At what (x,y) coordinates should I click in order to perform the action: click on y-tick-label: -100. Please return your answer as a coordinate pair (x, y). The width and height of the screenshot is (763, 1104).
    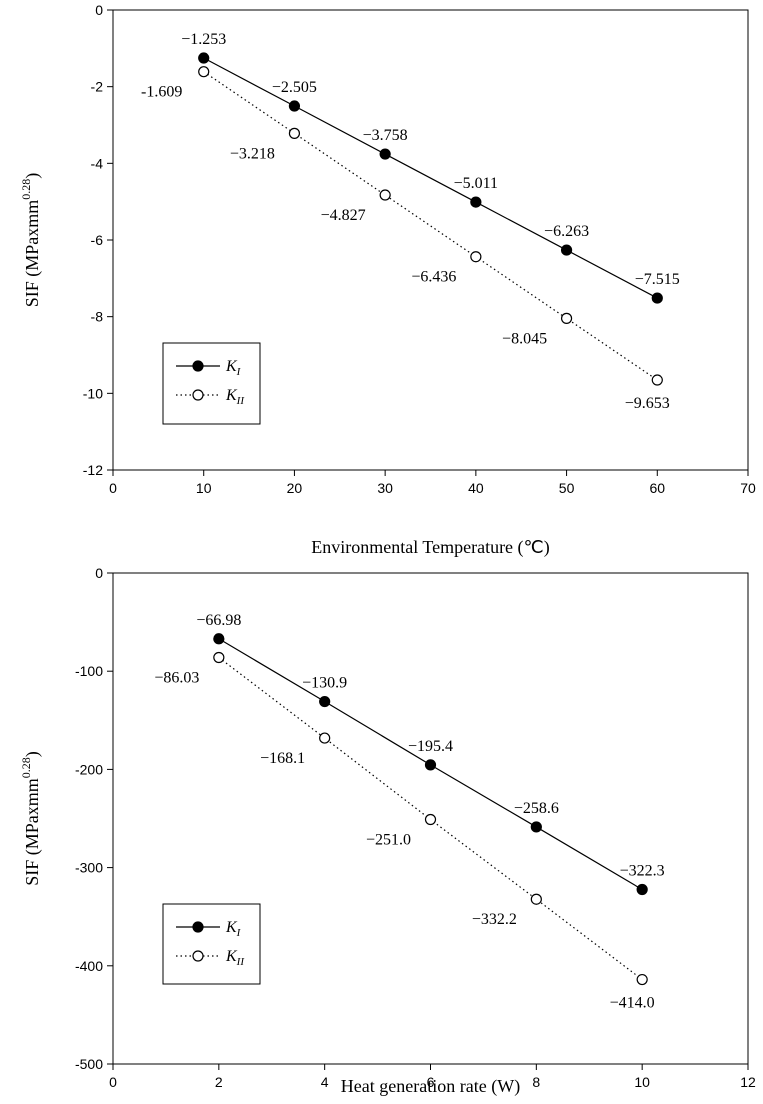
    Looking at the image, I should click on (89, 671).